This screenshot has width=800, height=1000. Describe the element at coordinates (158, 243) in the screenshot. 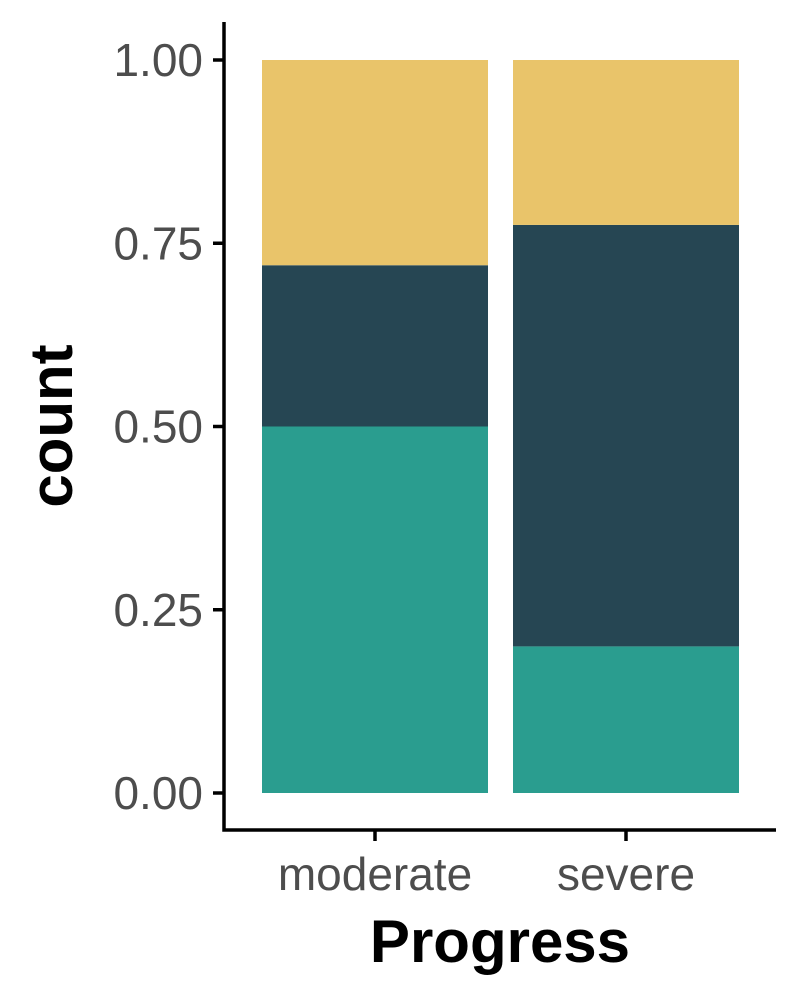

I see `y-tick-label: 0.75` at that location.